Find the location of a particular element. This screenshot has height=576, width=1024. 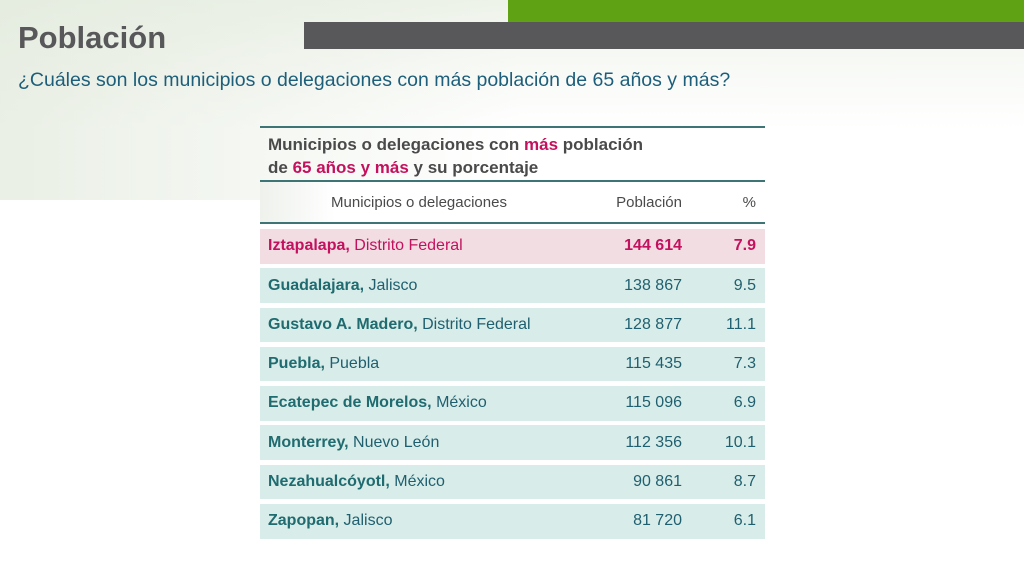

row-municipio: Iztapalapa, Distrito Federal is located at coordinates (419, 246).